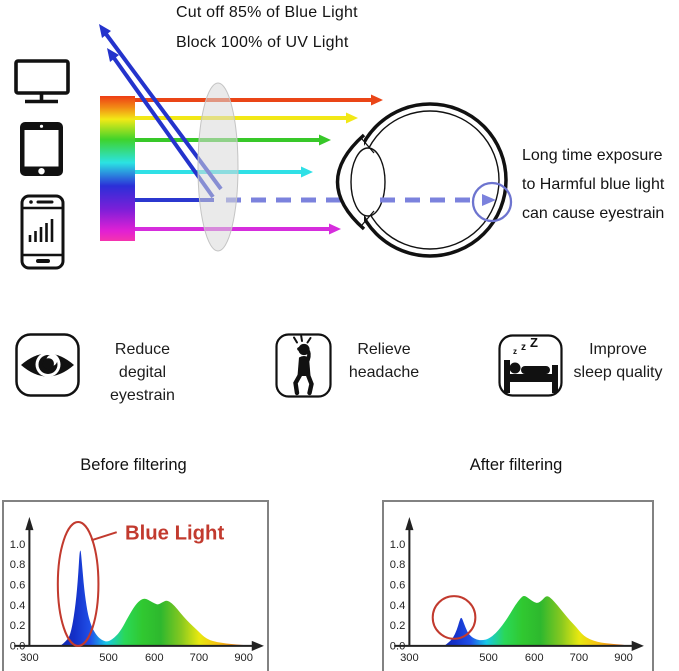  I want to click on ray-red-arrowhead, so click(377, 100).